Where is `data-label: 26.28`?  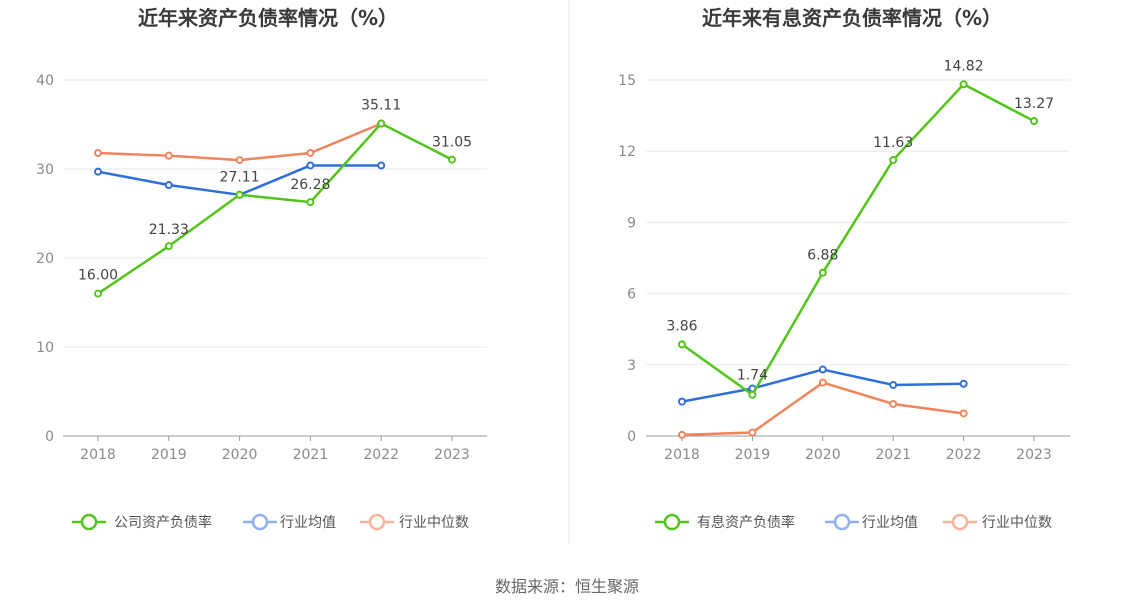 data-label: 26.28 is located at coordinates (310, 185).